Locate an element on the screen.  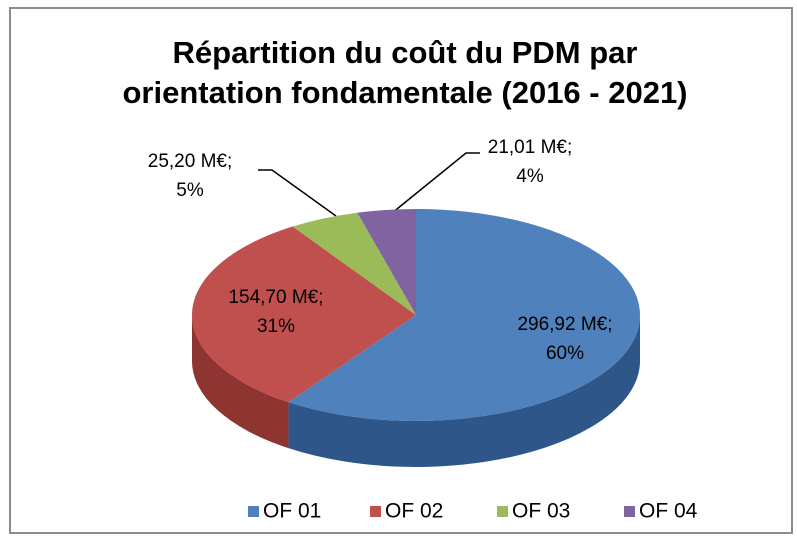
chart-title: Répartition du coût du PDM par is located at coordinates (405, 52).